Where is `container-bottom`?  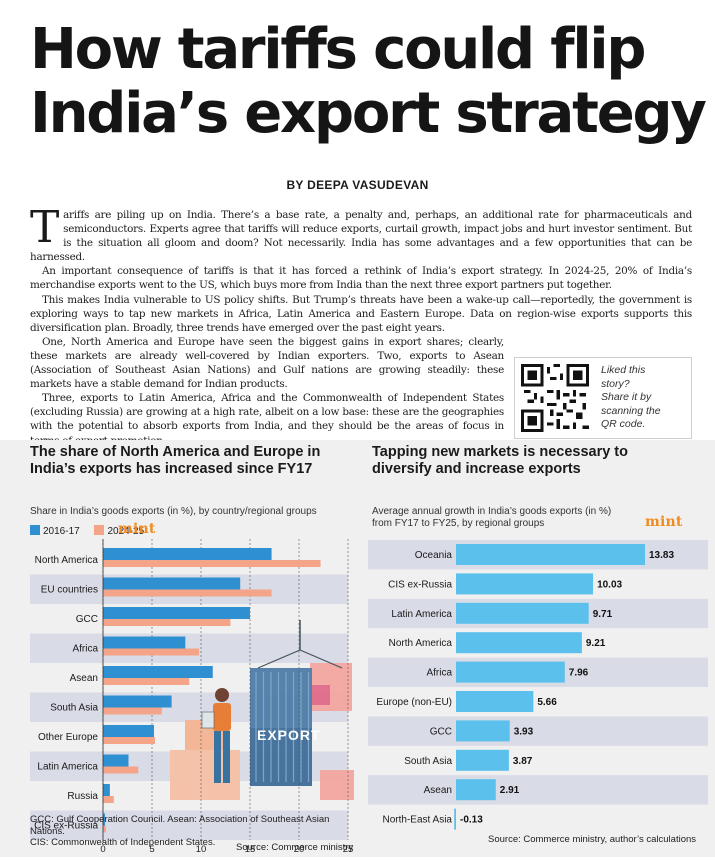 container-bottom is located at coordinates (281, 757).